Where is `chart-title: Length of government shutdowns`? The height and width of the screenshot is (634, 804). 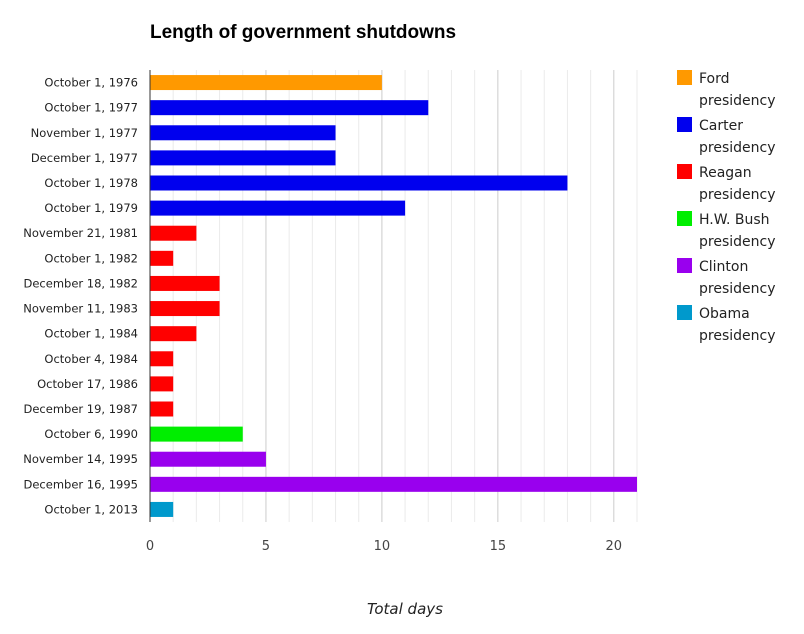
chart-title: Length of government shutdowns is located at coordinates (303, 32).